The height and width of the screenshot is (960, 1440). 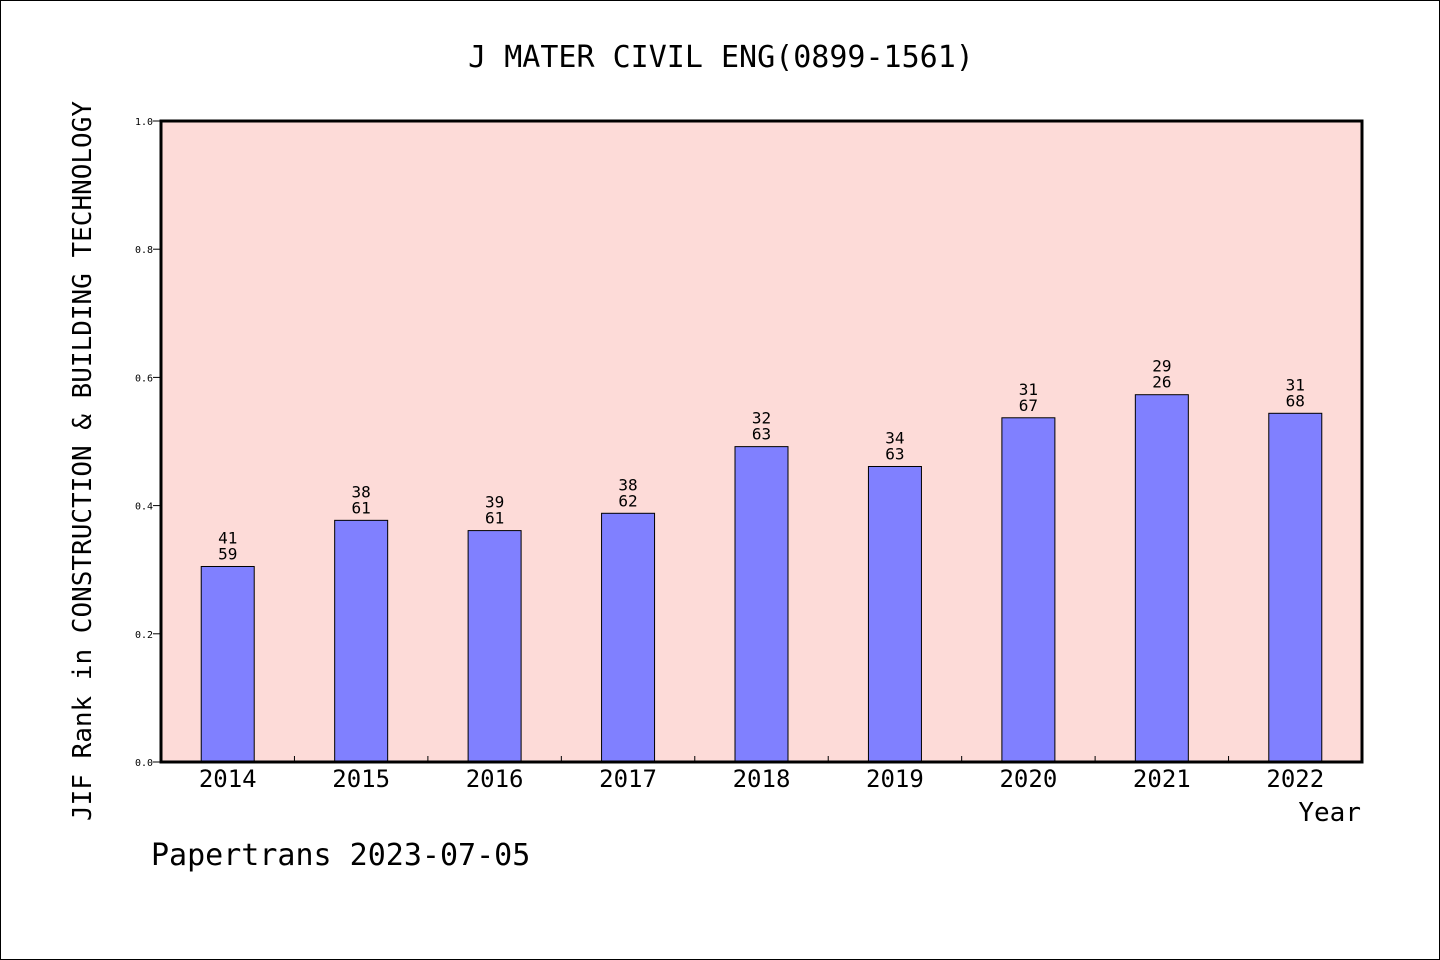 I want to click on total-label-2020: 67, so click(x=1028, y=405).